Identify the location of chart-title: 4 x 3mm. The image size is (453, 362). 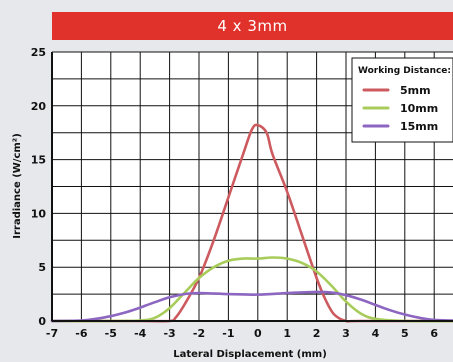
(252, 26).